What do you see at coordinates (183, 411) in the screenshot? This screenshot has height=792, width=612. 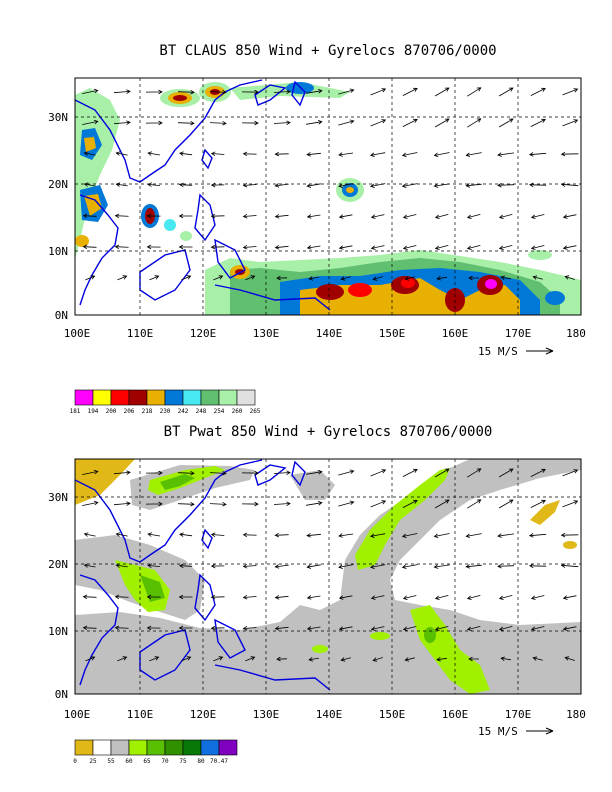 I see `colorbar-label: 242` at bounding box center [183, 411].